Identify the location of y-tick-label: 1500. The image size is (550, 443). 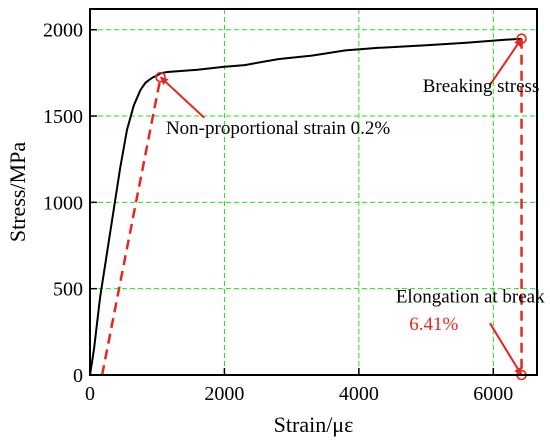
(63, 117).